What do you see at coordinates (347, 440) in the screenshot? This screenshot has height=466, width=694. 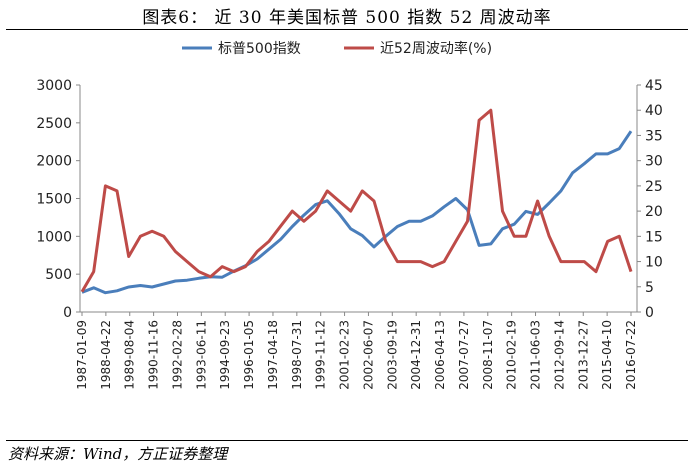 I see `bottom-rule` at bounding box center [347, 440].